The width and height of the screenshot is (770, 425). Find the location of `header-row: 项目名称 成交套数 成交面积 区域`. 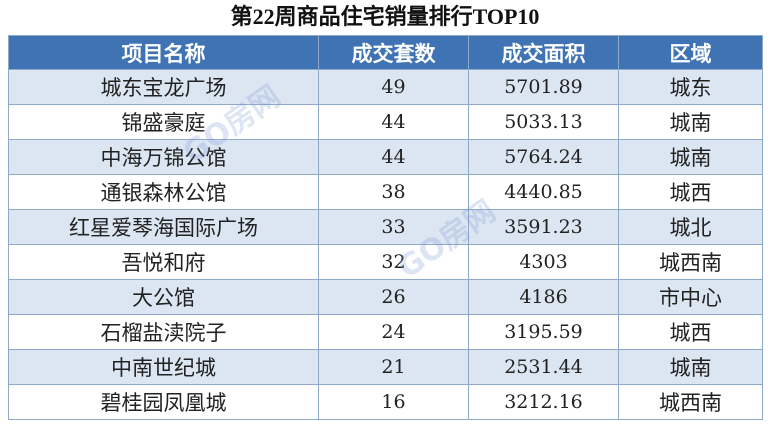

header-row: 项目名称 成交套数 成交面积 区域 is located at coordinates (385, 52).